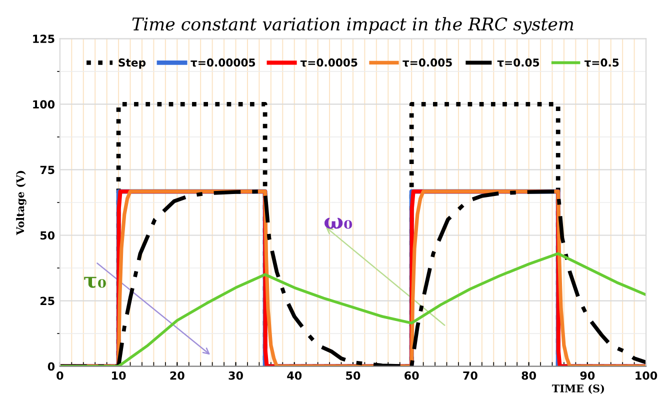 This screenshot has width=666, height=407. Describe the element at coordinates (329, 62) in the screenshot. I see `legend-label: τ=0.0005` at that location.